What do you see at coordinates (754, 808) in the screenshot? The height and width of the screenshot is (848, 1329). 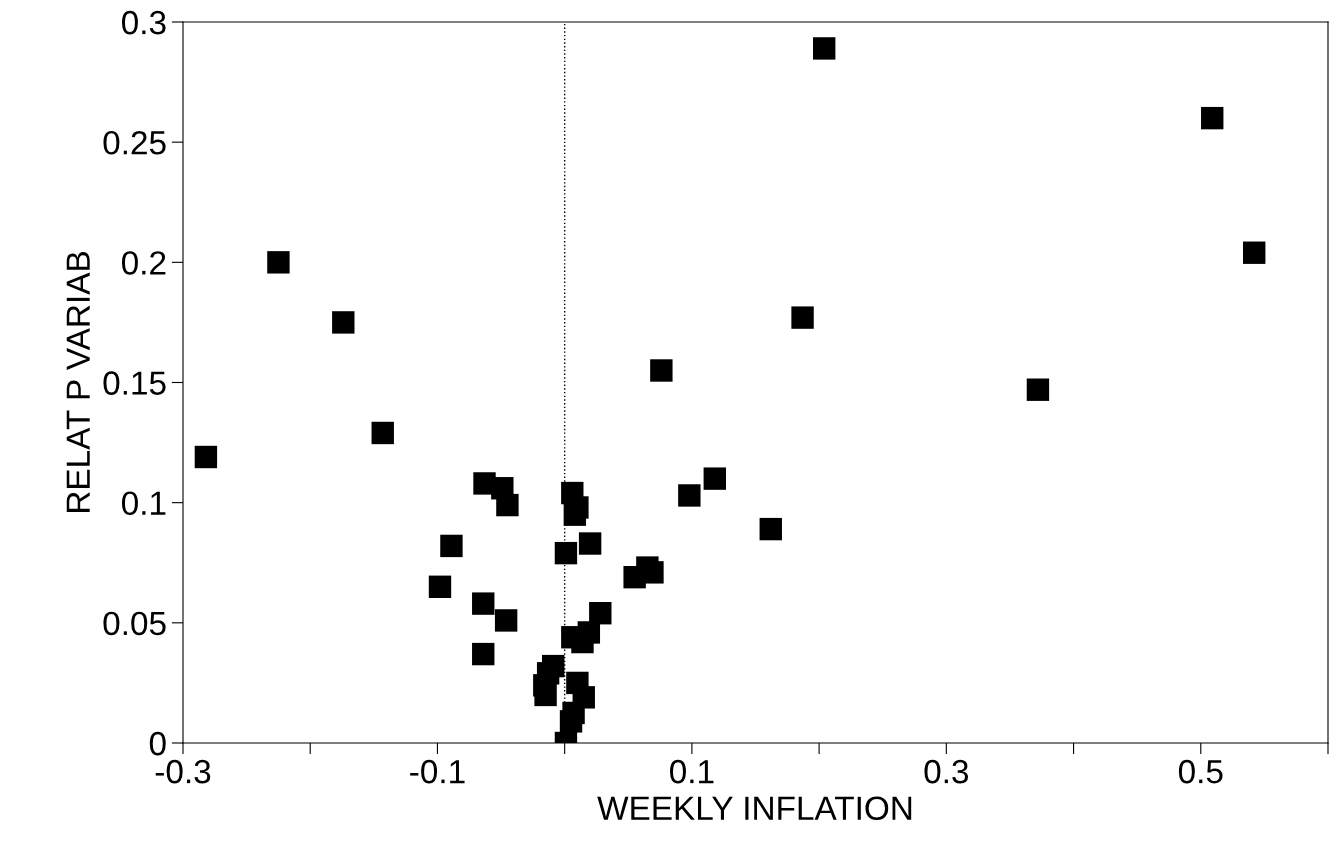 I see `x-axis-title: WEEKLY INFLATION` at bounding box center [754, 808].